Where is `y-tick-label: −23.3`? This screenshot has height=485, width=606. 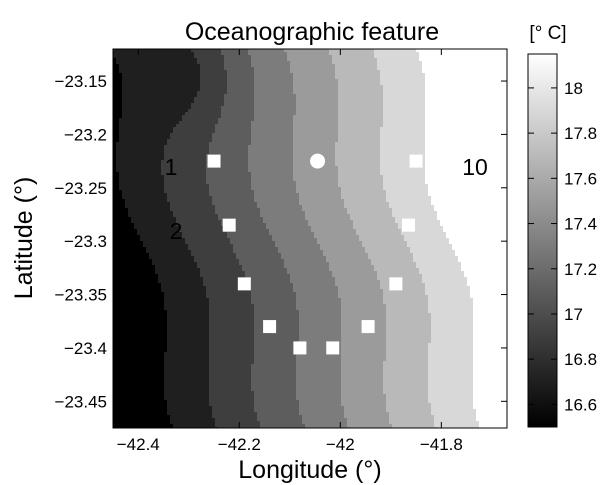
y-tick-label: −23.3 is located at coordinates (85, 241).